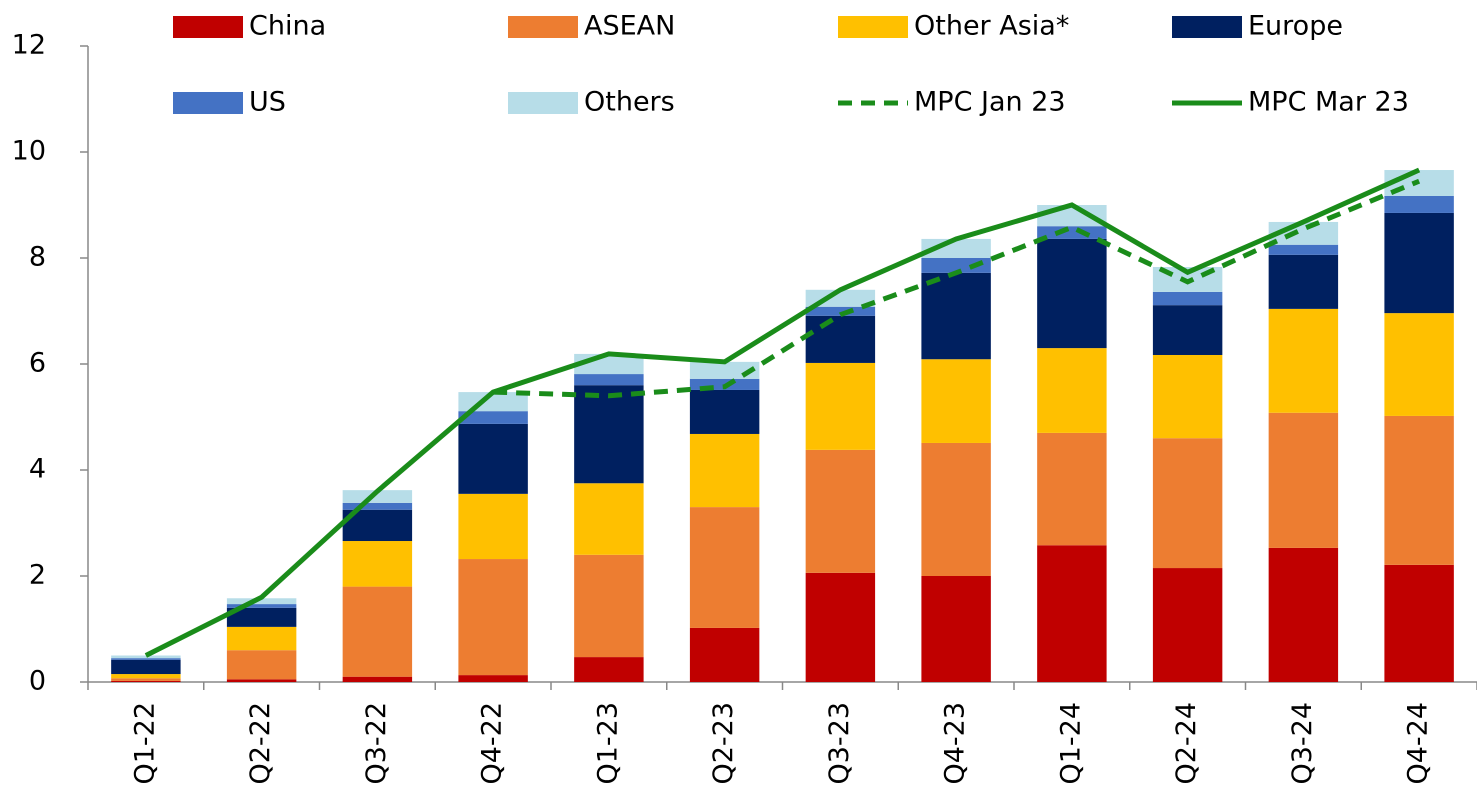 Image resolution: width=1477 pixels, height=799 pixels. Describe the element at coordinates (1295, 26) in the screenshot. I see `legend-label: Europe` at that location.